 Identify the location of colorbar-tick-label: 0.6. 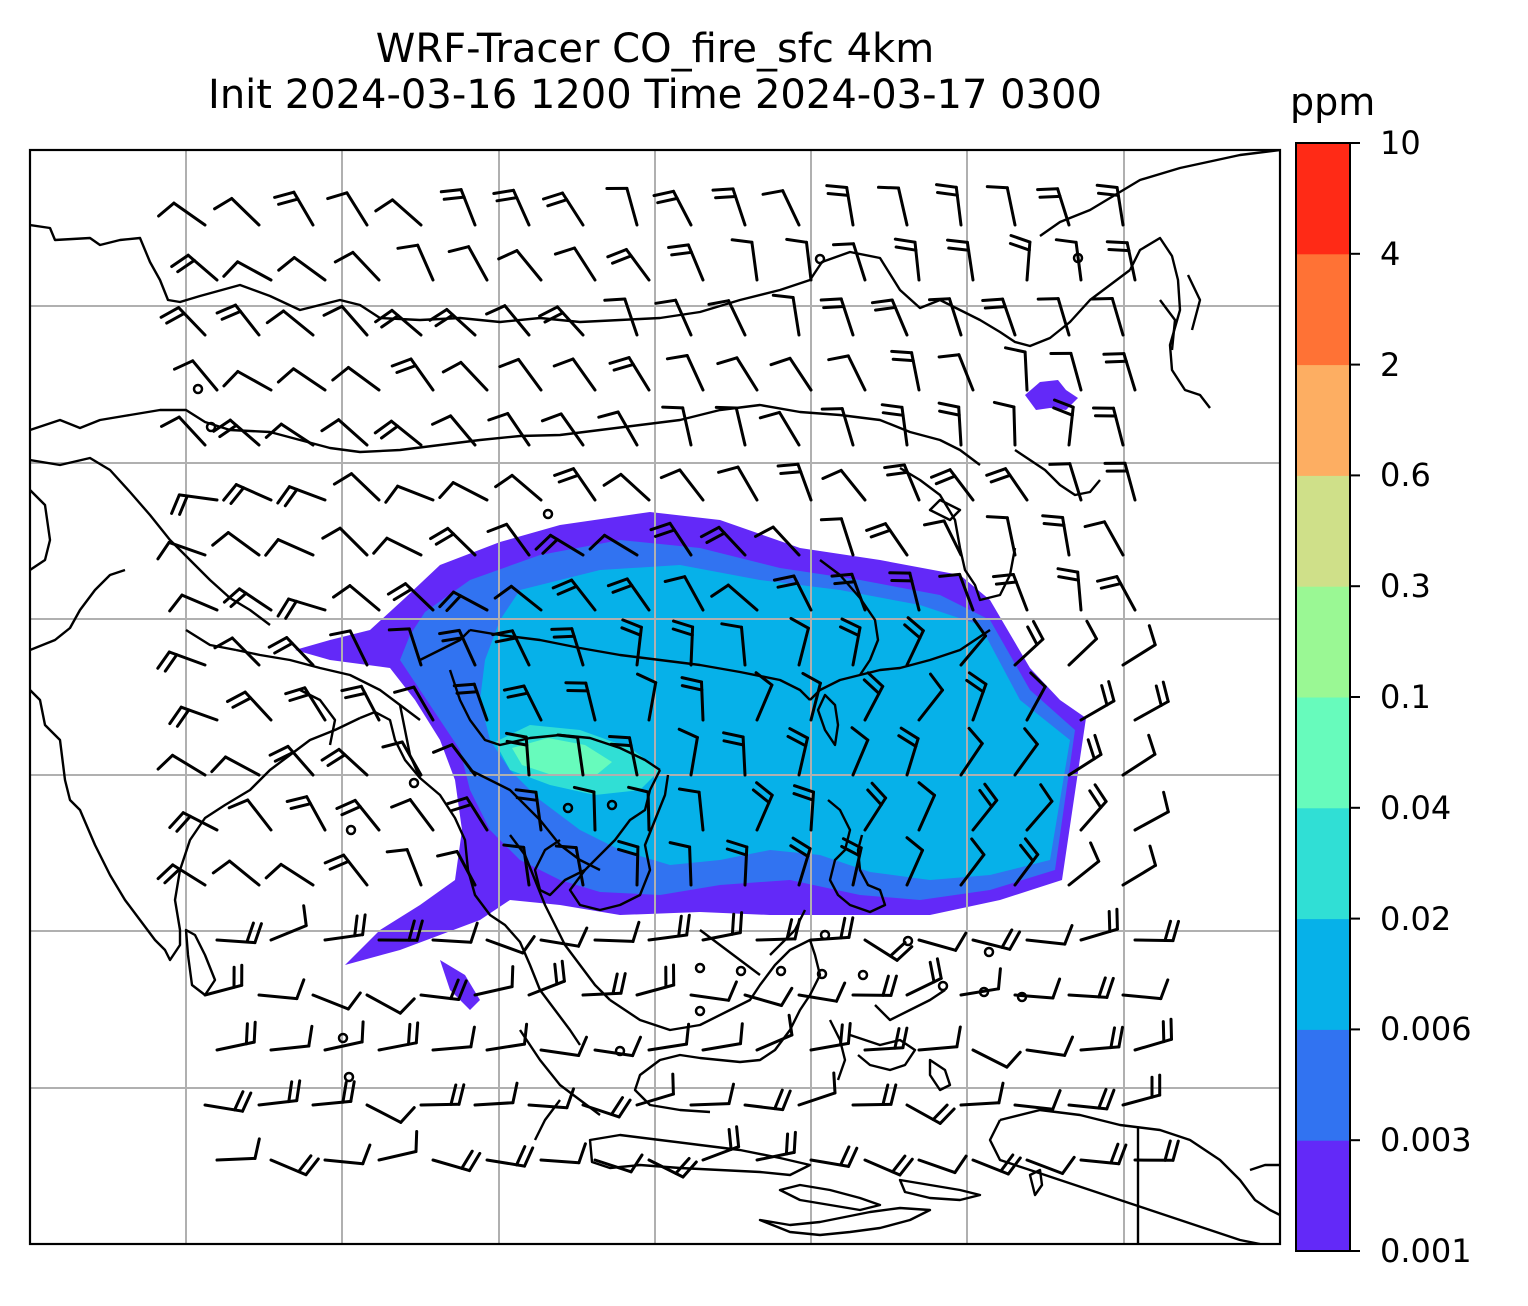
(1405, 475).